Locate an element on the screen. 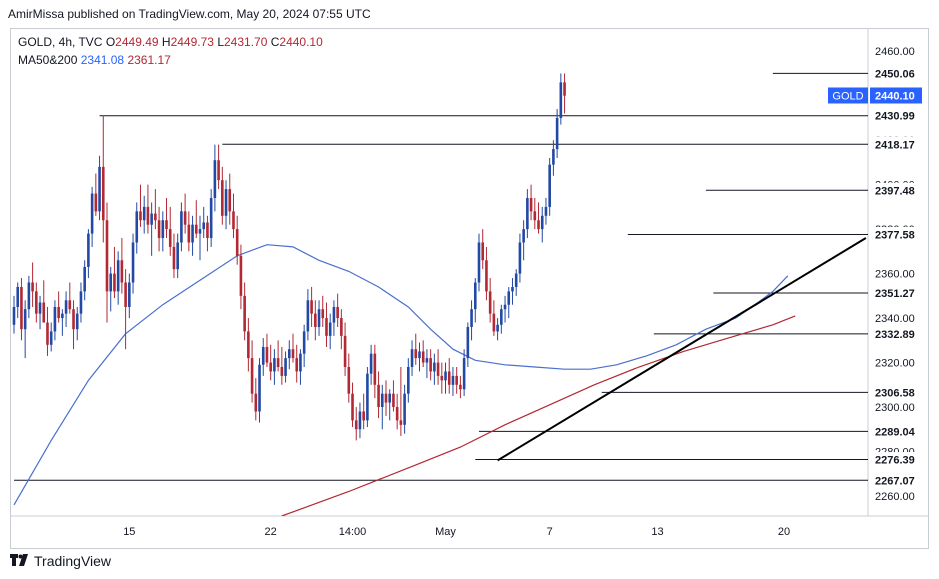 This screenshot has height=579, width=939. legend-low: 2431.70 is located at coordinates (246, 42).